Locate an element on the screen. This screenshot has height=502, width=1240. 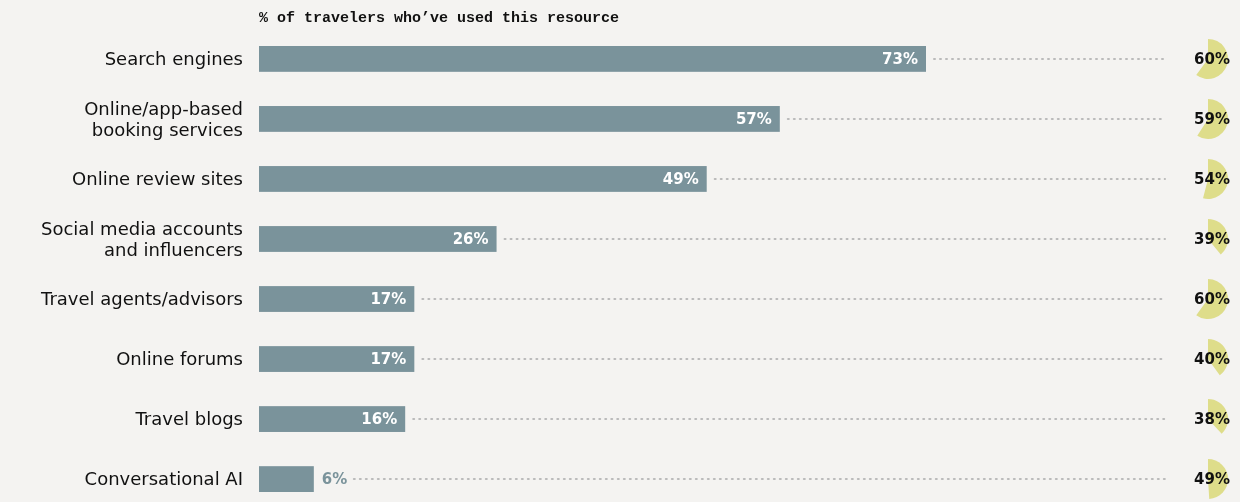
y-tick-label: Social media accounts and influencers is located at coordinates (142, 238).